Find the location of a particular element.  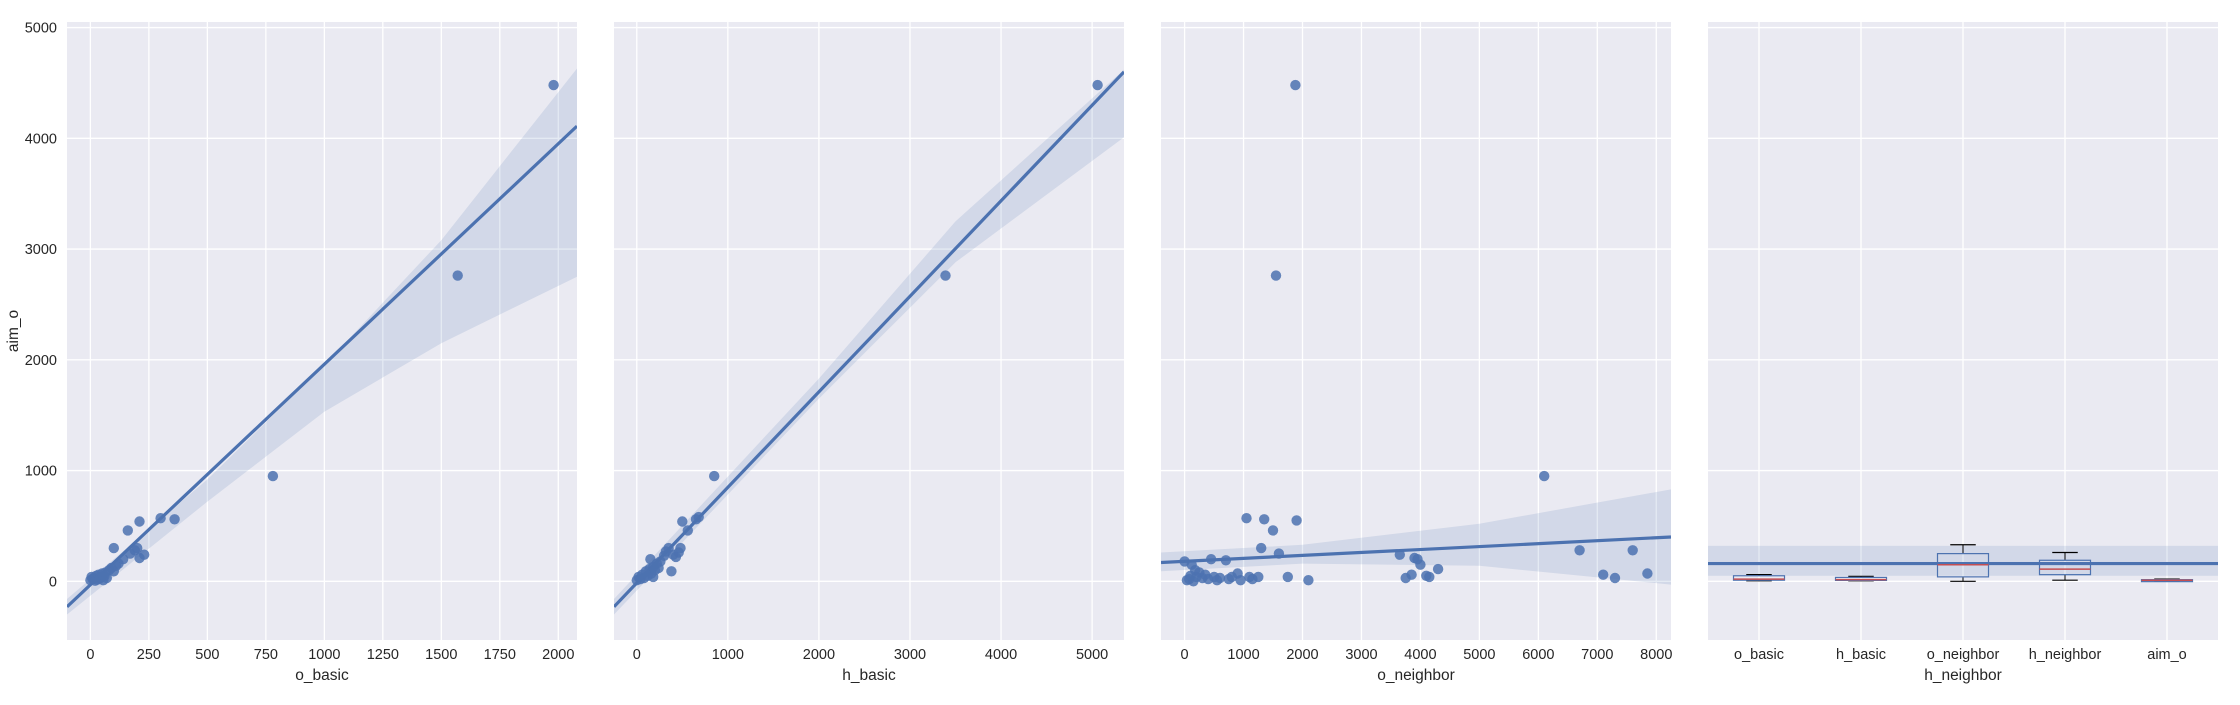

confidence-band is located at coordinates (1416, 537).